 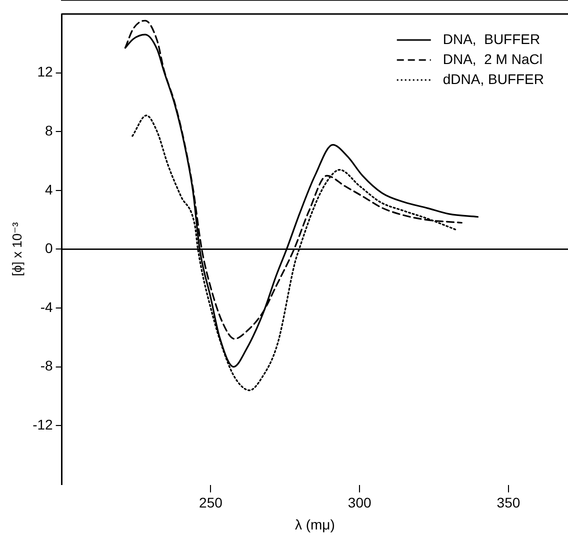 I want to click on y-tick-label: 12, so click(x=45, y=72).